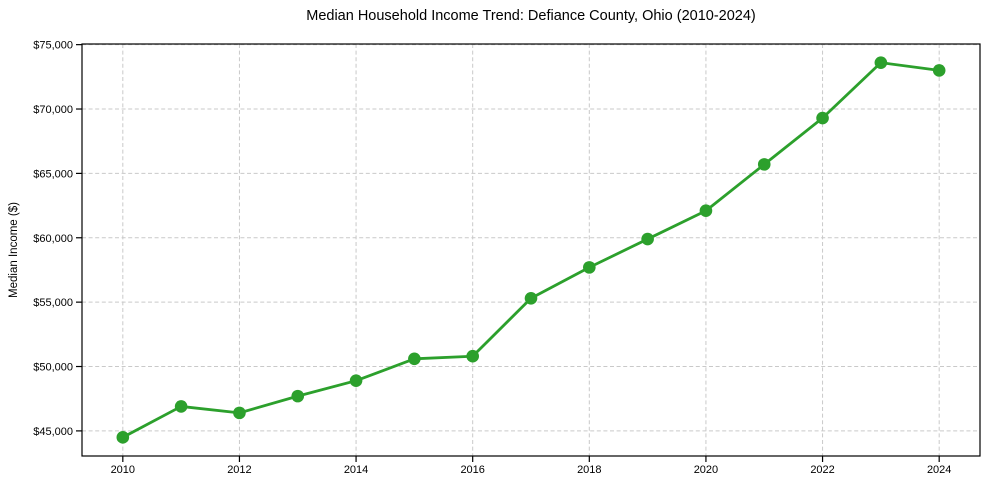 The image size is (989, 490). What do you see at coordinates (589, 267) in the screenshot?
I see `data-point-2018` at bounding box center [589, 267].